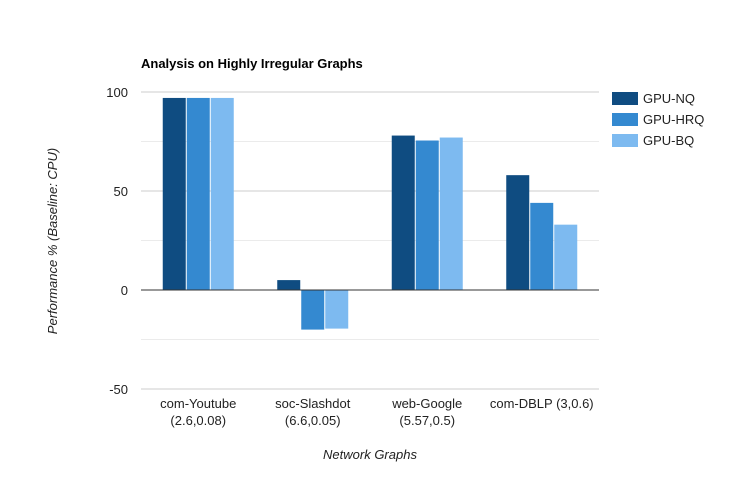  Describe the element at coordinates (542, 403) in the screenshot. I see `x-tick-label: com-DBLP (3,0.6)` at that location.